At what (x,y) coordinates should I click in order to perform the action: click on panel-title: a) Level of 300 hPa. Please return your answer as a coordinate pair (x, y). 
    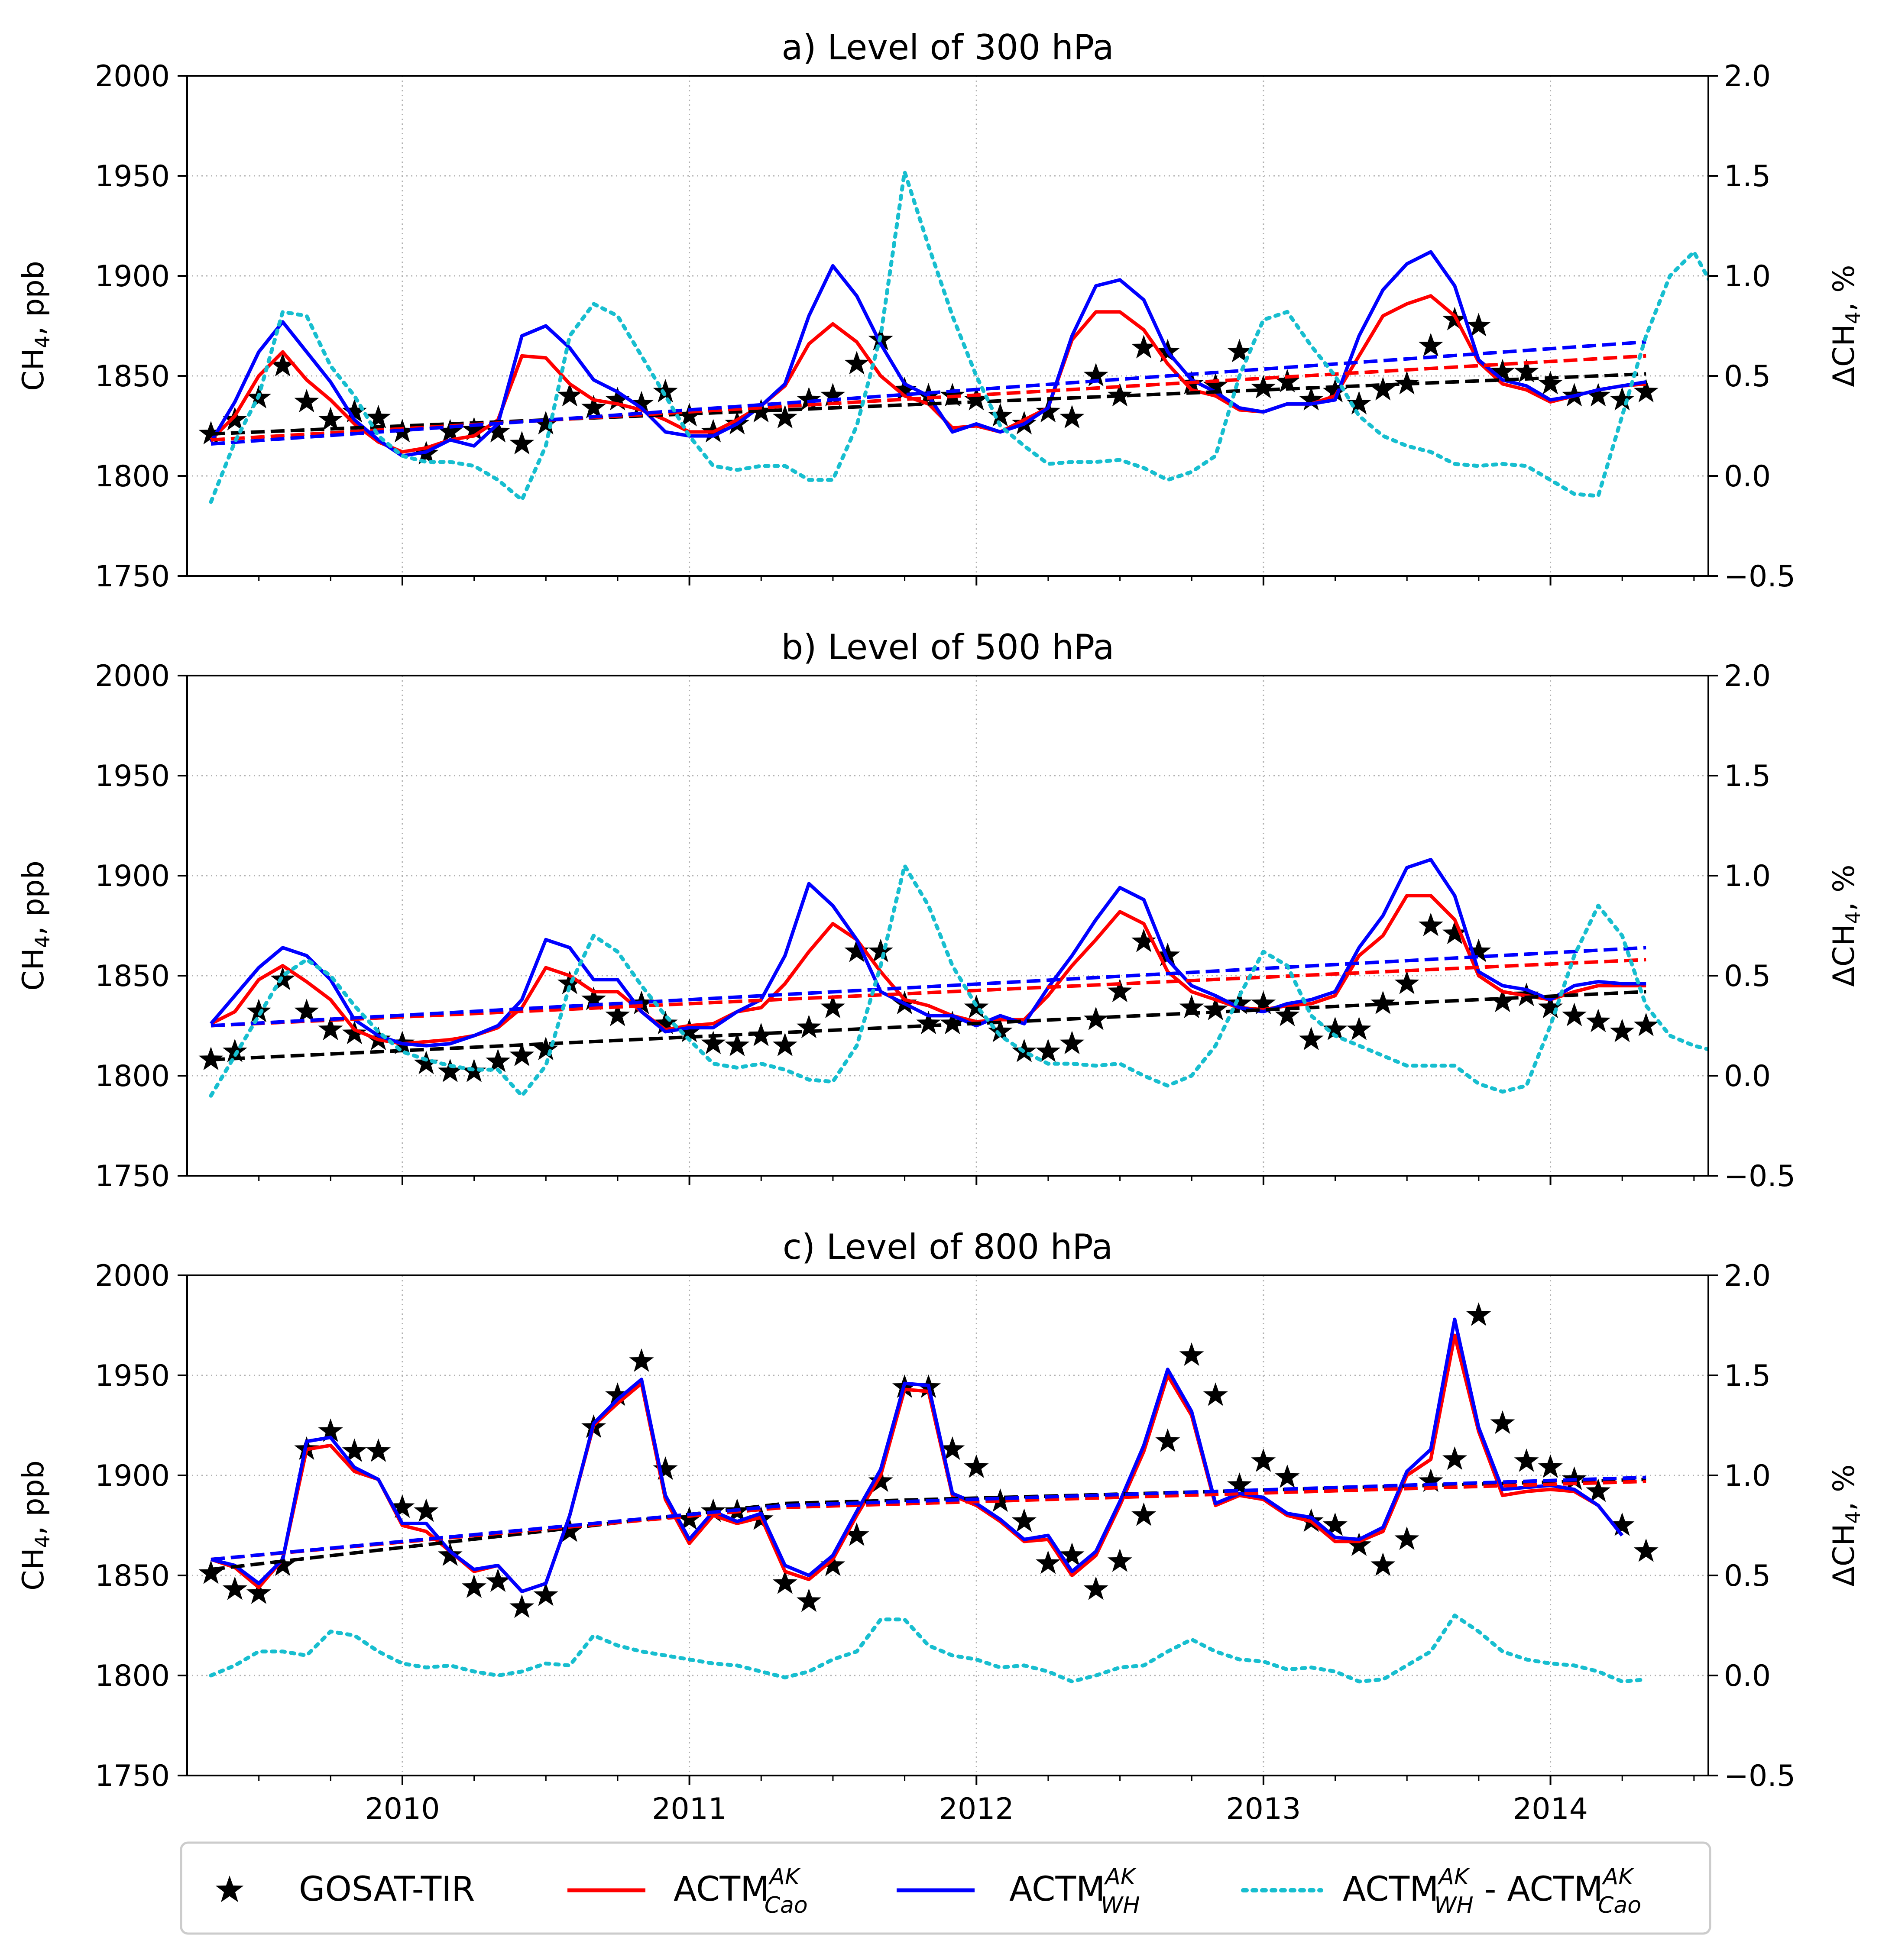
    Looking at the image, I should click on (947, 47).